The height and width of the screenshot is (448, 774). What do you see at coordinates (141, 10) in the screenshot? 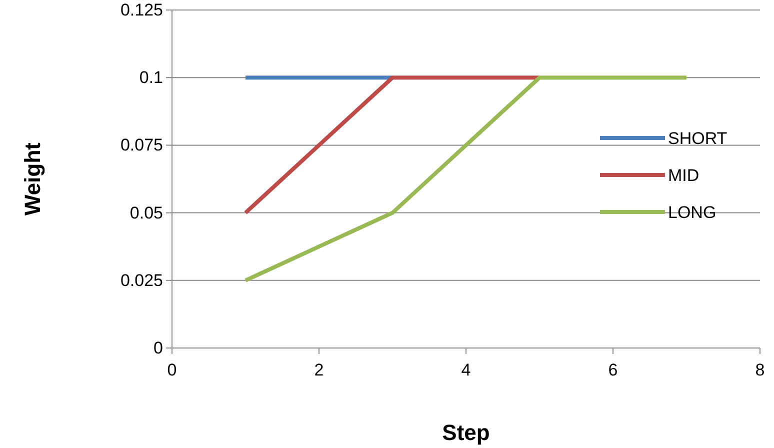
I see `y-tick-label: 0.125` at bounding box center [141, 10].